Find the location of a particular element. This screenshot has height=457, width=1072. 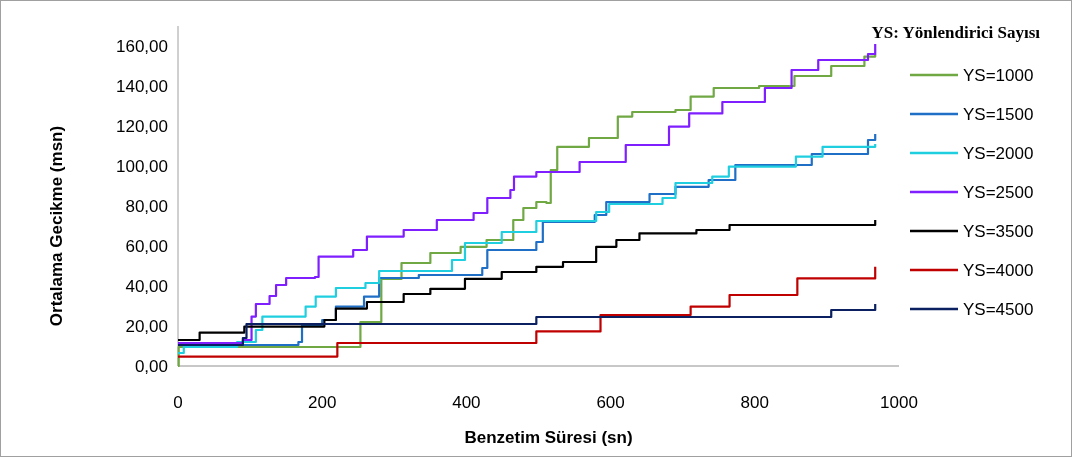

y-tick-label: 40,00 is located at coordinates (146, 286).